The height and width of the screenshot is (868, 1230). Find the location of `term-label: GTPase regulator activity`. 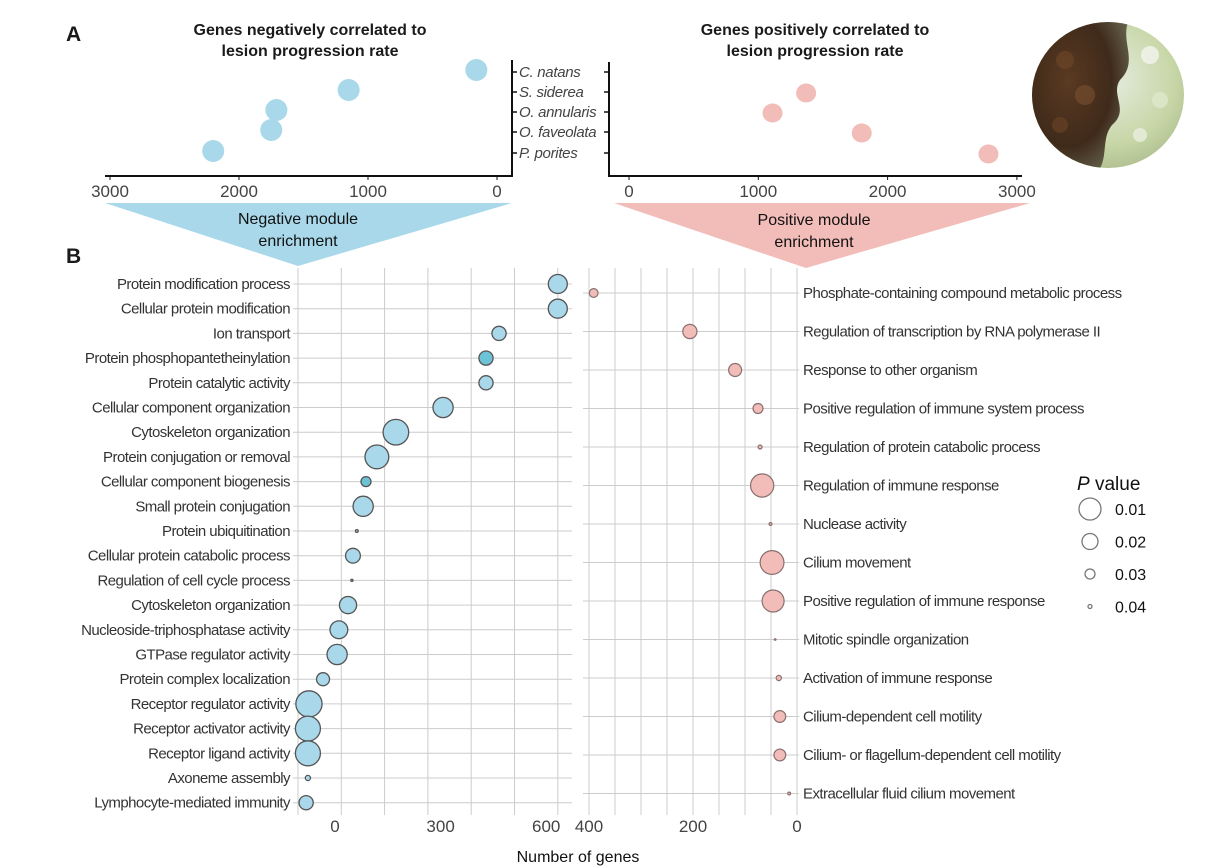

term-label: GTPase regulator activity is located at coordinates (213, 655).